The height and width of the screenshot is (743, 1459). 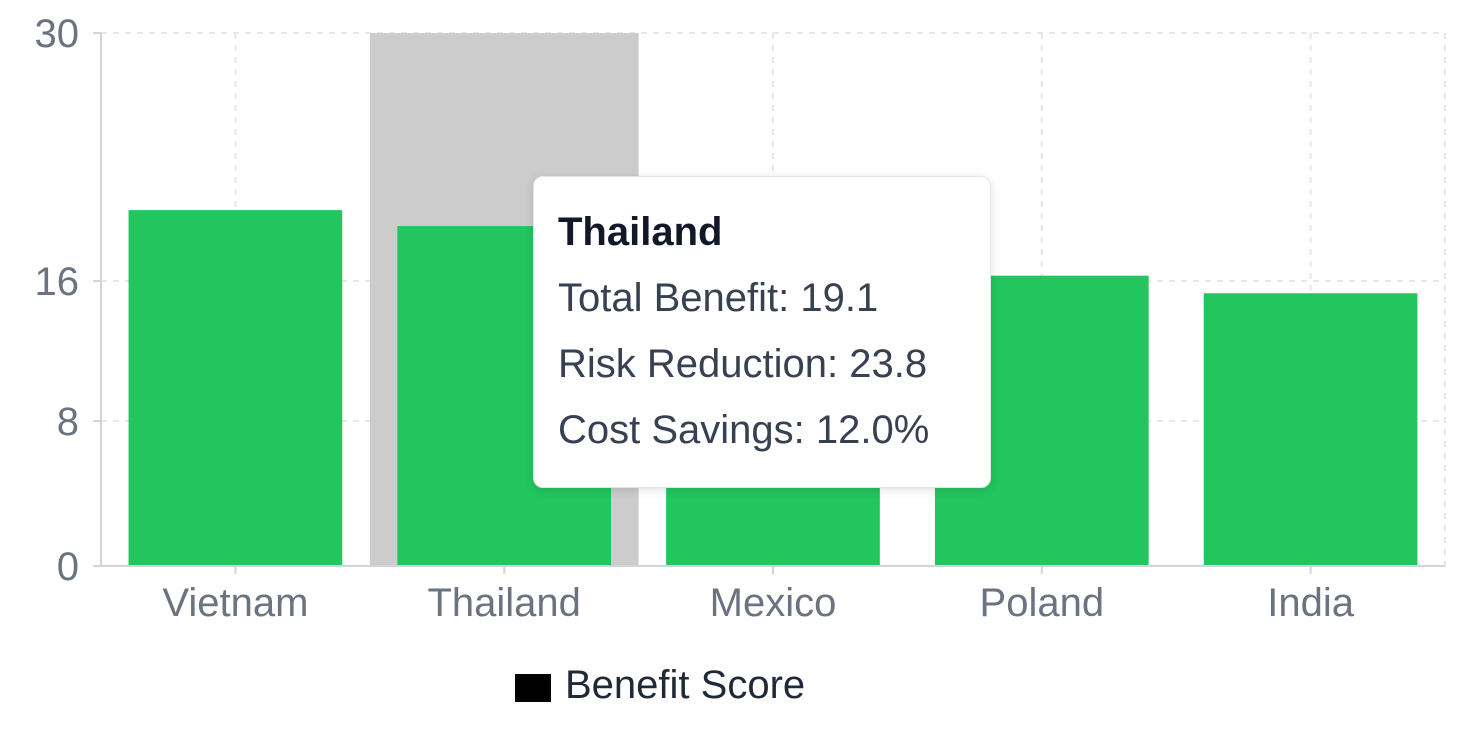 I want to click on x-tick-label-india: India, so click(x=1310, y=603).